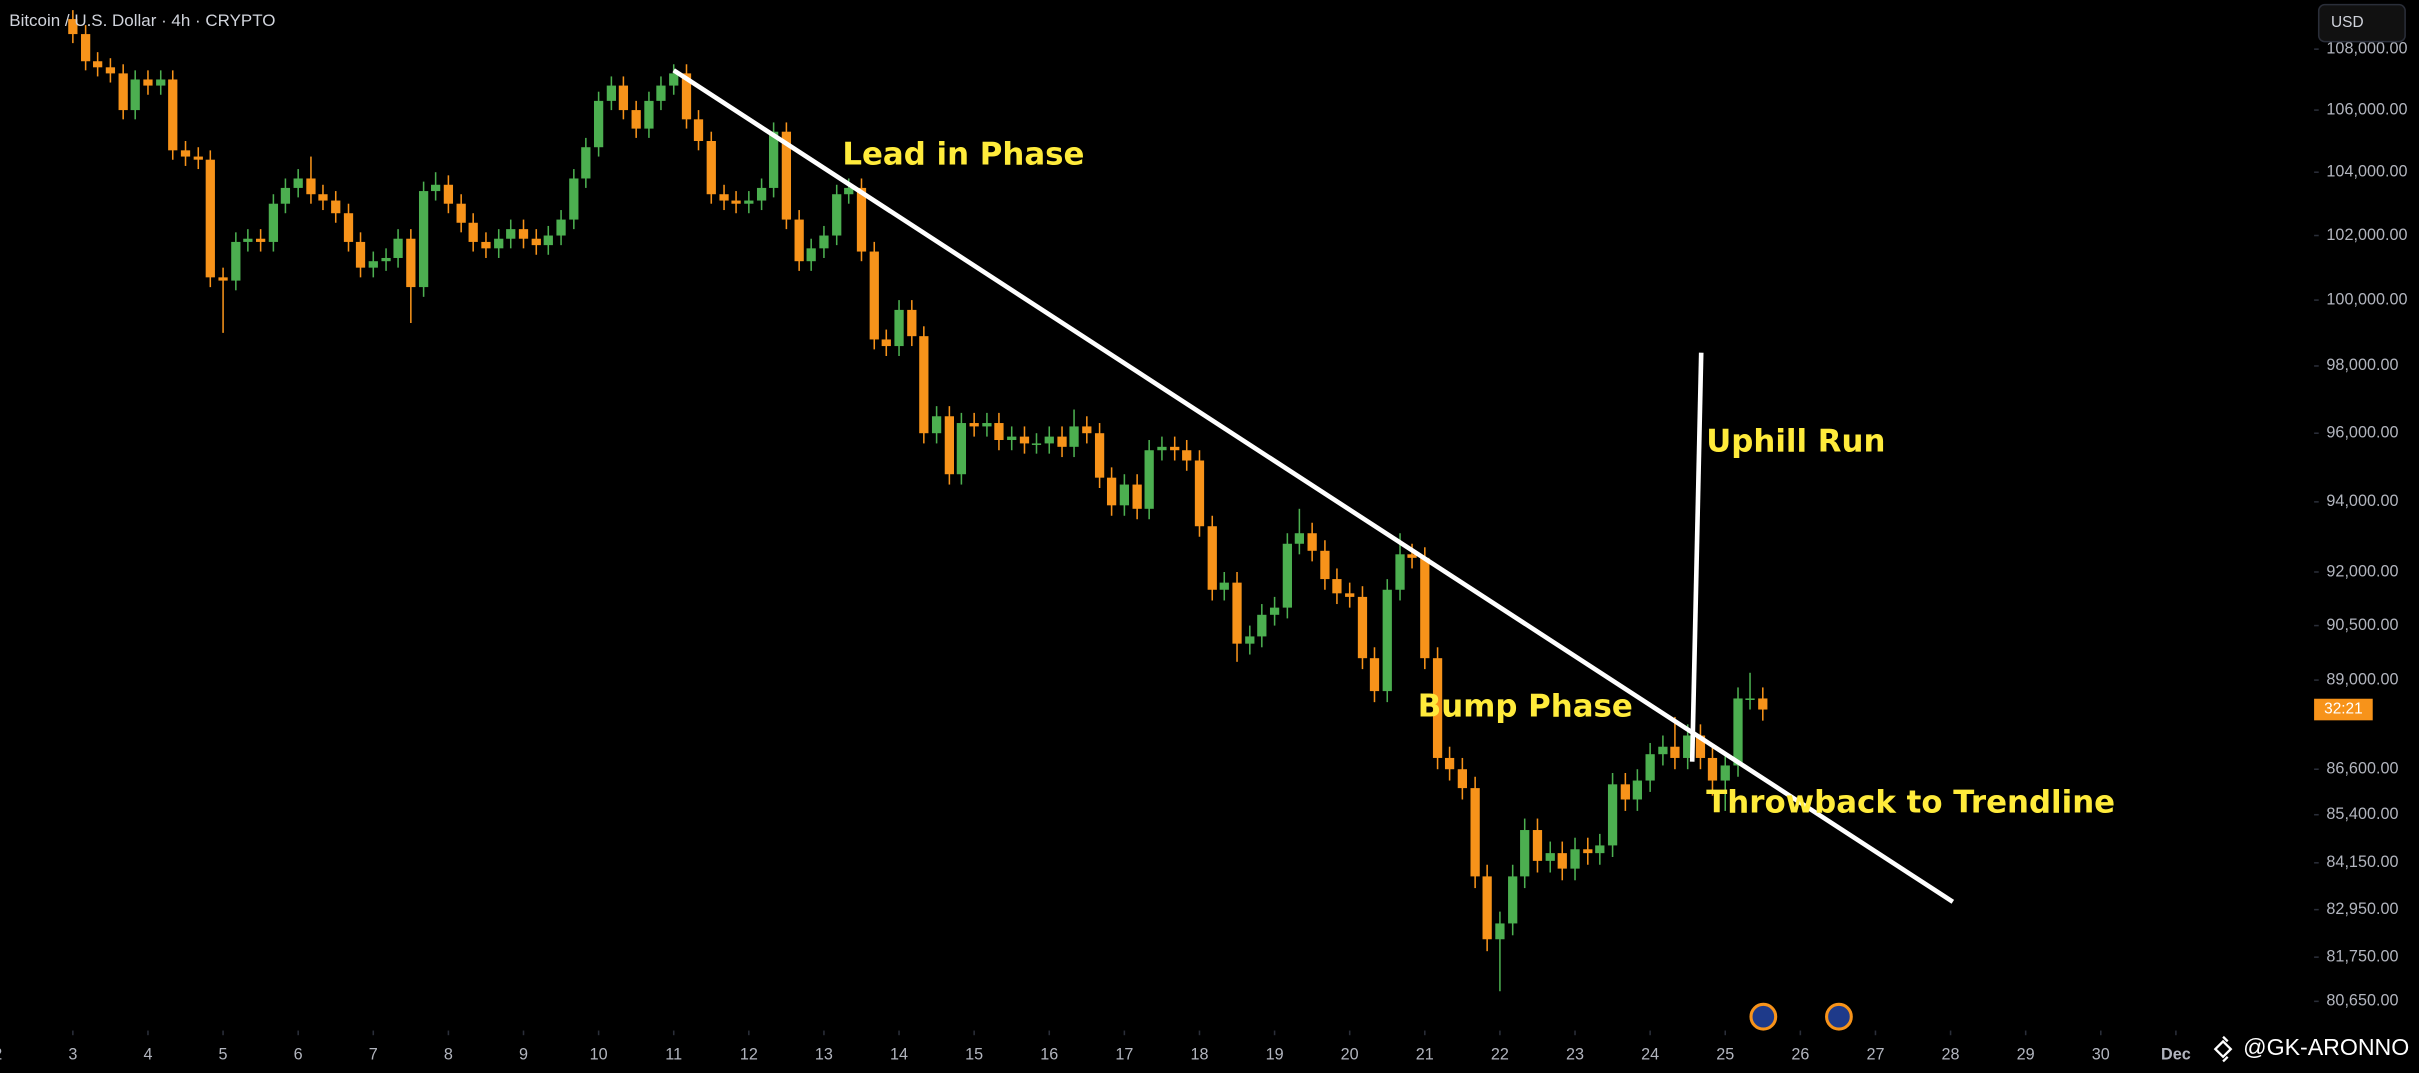 The height and width of the screenshot is (1073, 2419). Describe the element at coordinates (2343, 709) in the screenshot. I see `last-price-box` at that location.